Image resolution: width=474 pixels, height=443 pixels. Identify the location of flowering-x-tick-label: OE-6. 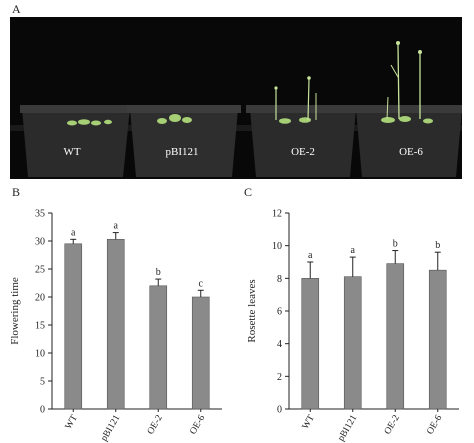
(197, 424).